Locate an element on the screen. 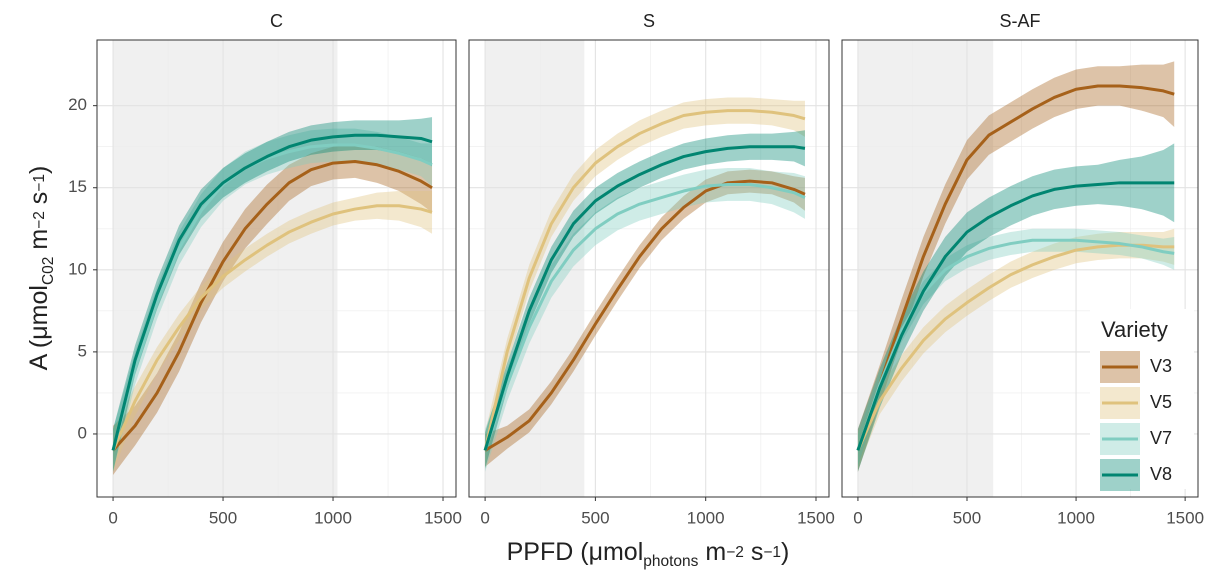 Image resolution: width=1223 pixels, height=576 pixels. y-axis-label: A (μmolC02 m−2 s−1) is located at coordinates (41, 268).